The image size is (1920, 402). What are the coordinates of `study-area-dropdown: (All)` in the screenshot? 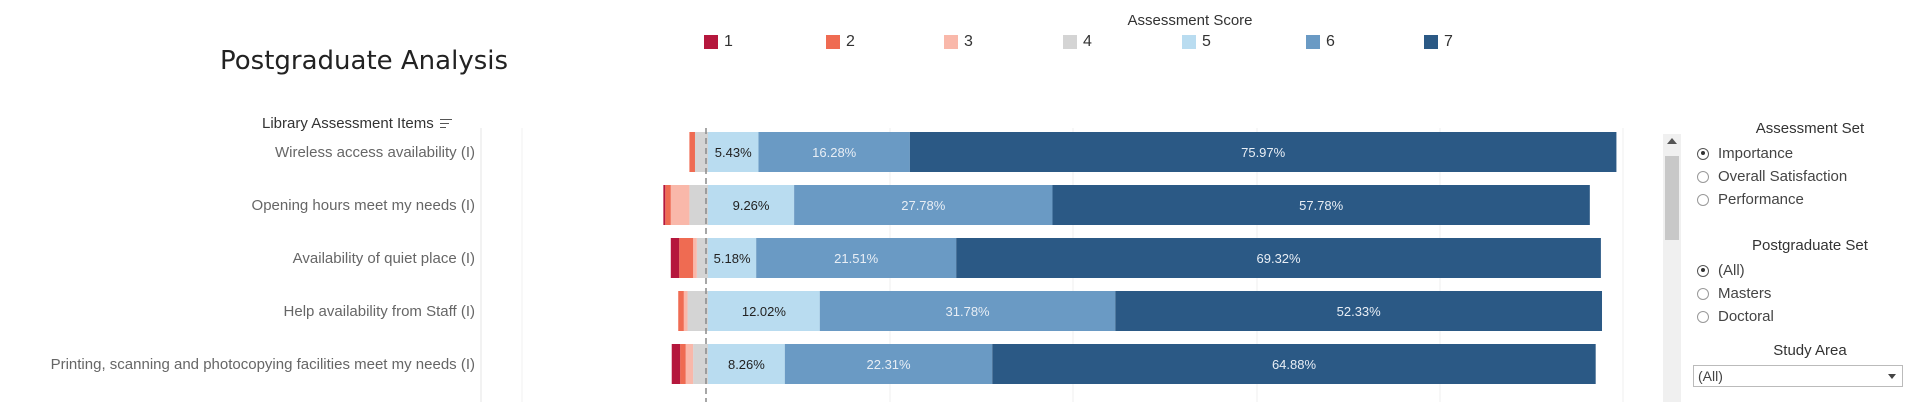 It's located at (1798, 376).